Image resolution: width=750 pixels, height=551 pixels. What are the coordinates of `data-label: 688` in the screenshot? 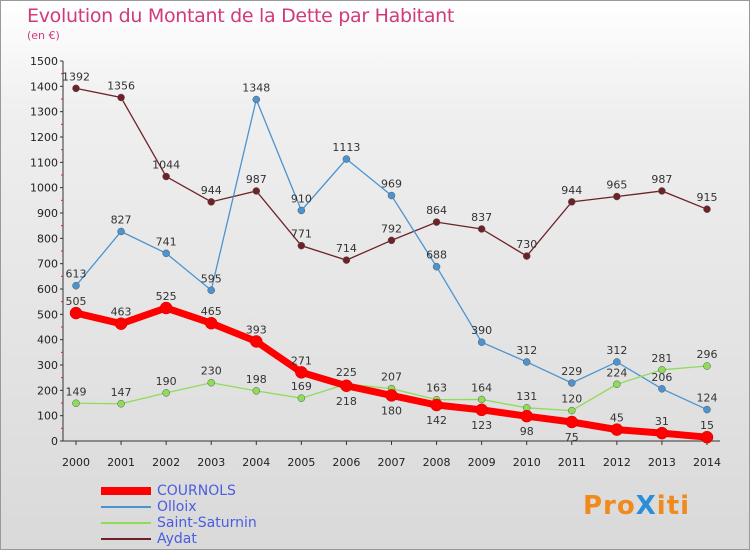 It's located at (436, 255).